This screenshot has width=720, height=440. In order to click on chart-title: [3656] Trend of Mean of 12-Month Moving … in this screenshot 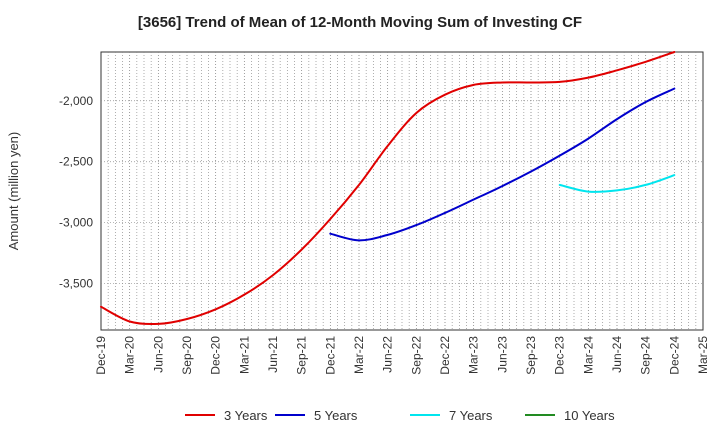, I will do `click(360, 22)`.